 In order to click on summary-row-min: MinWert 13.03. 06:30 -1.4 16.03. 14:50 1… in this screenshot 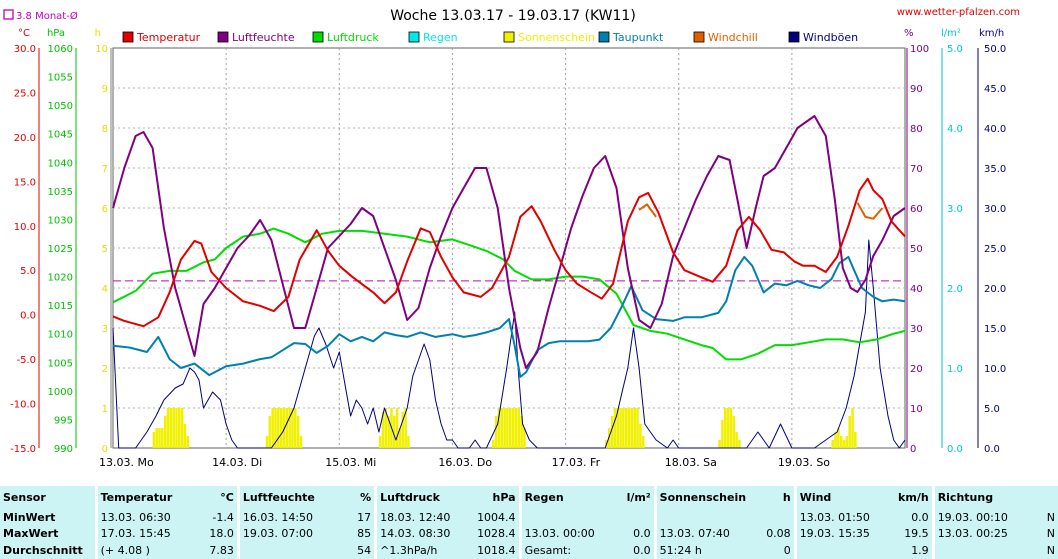, I will do `click(529, 517)`.